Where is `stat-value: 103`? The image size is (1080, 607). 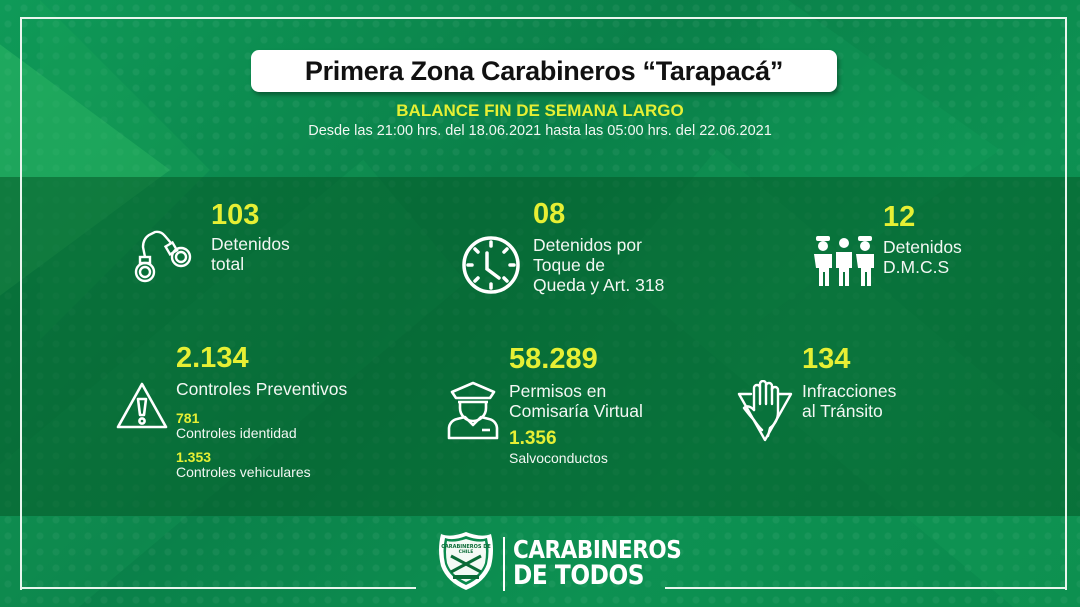
stat-value: 103 is located at coordinates (235, 215).